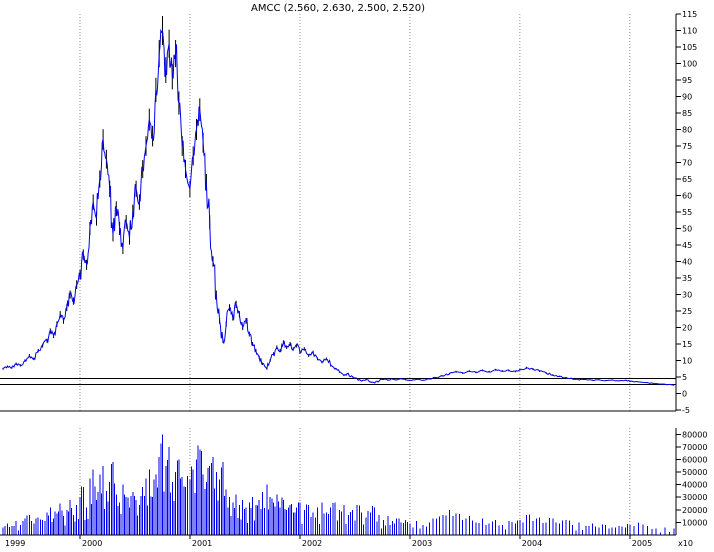 This screenshot has height=552, width=714. I want to click on svg-text: 45, so click(687, 245).